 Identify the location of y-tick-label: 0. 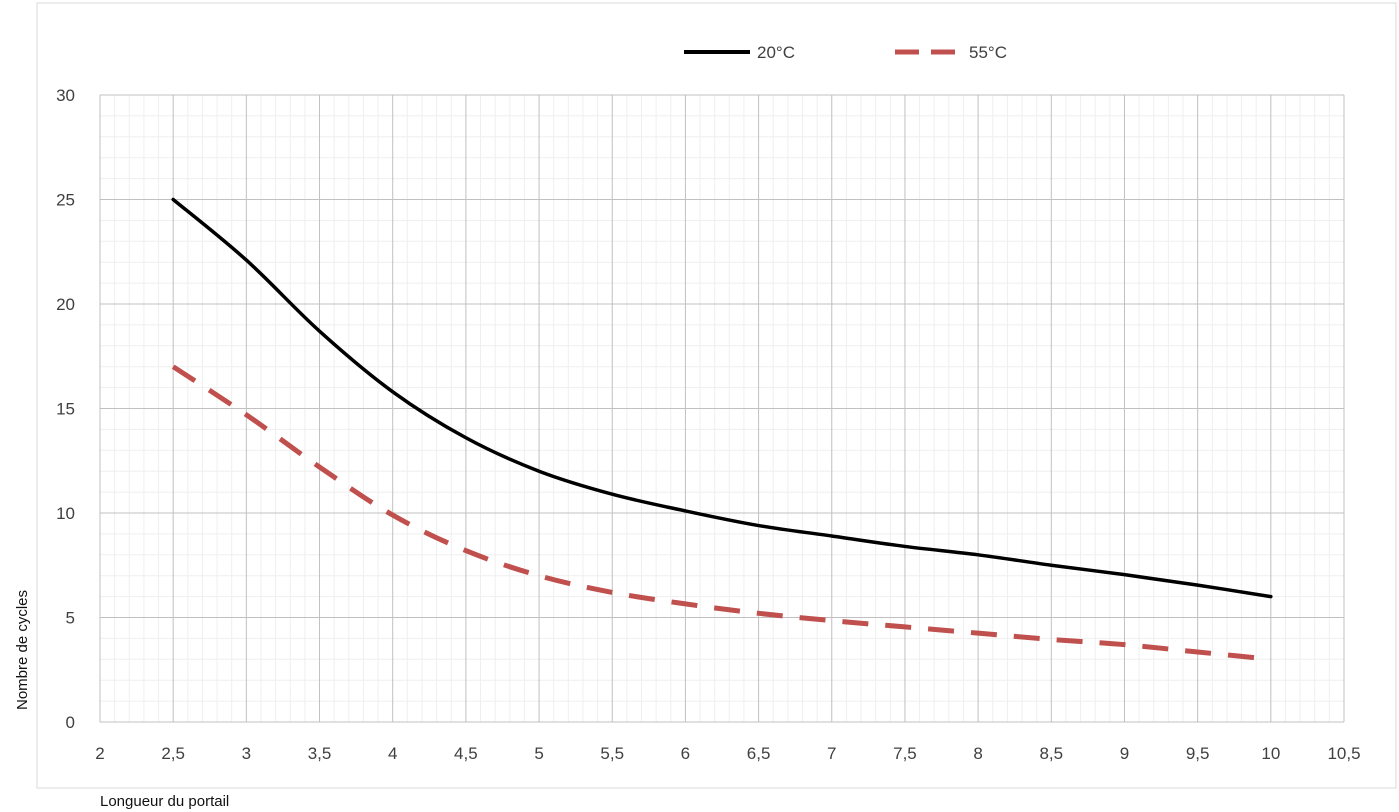
(70, 722).